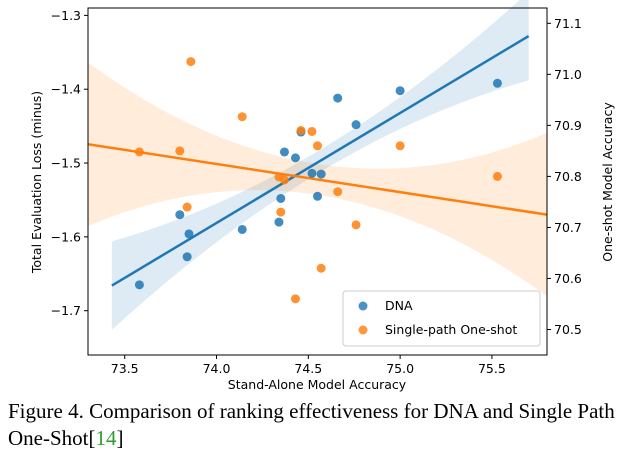  Describe the element at coordinates (568, 74) in the screenshot. I see `y2-tick-label: 71.0` at that location.